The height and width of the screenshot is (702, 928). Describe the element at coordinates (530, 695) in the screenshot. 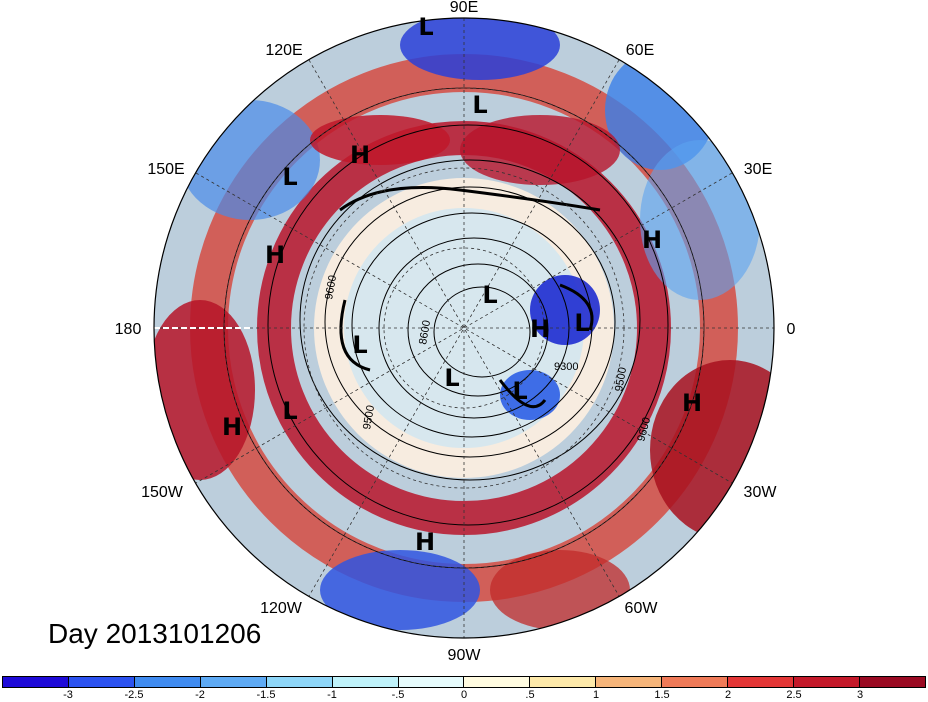

I see `colorbar-tick-label: .5` at that location.